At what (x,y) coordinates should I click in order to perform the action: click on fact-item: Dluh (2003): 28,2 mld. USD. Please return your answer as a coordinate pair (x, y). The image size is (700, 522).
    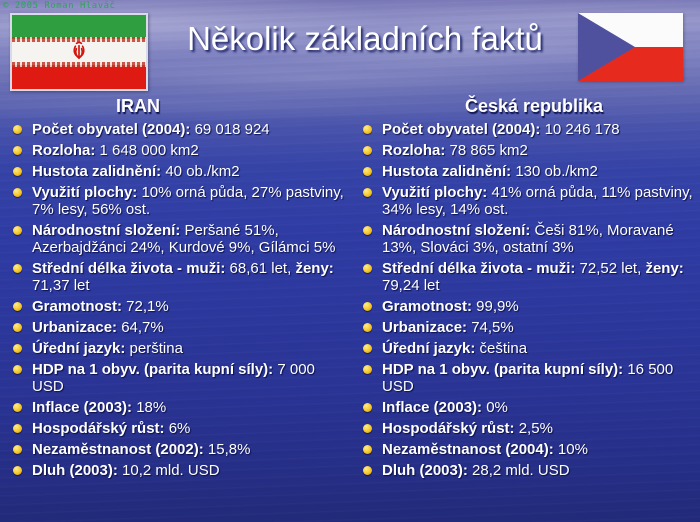
    Looking at the image, I should click on (529, 470).